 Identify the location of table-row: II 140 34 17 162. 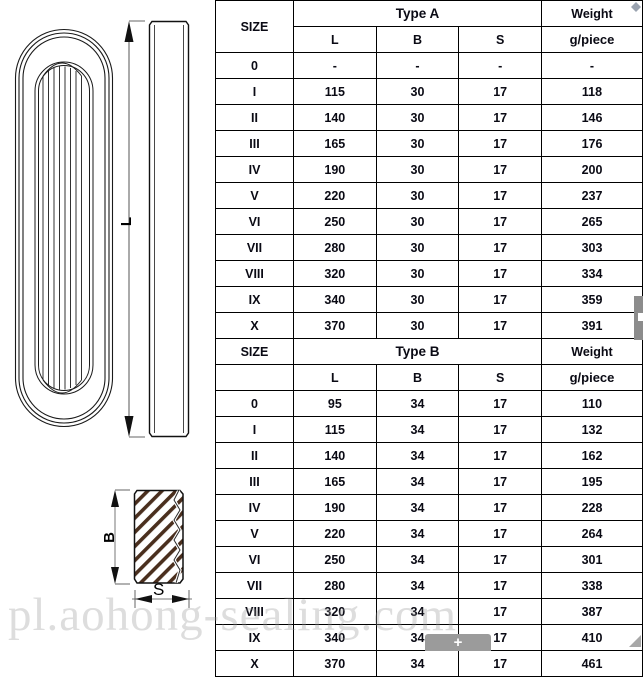
(429, 455).